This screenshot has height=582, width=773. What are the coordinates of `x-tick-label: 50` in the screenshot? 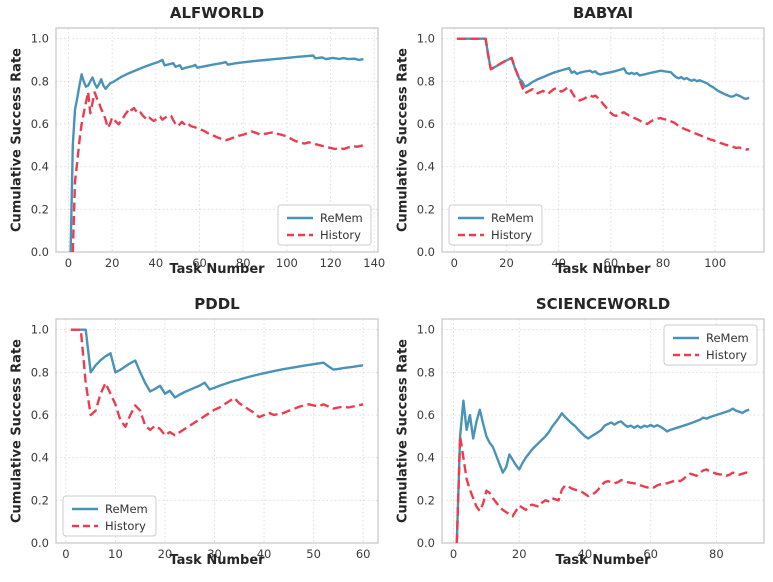 It's located at (313, 554).